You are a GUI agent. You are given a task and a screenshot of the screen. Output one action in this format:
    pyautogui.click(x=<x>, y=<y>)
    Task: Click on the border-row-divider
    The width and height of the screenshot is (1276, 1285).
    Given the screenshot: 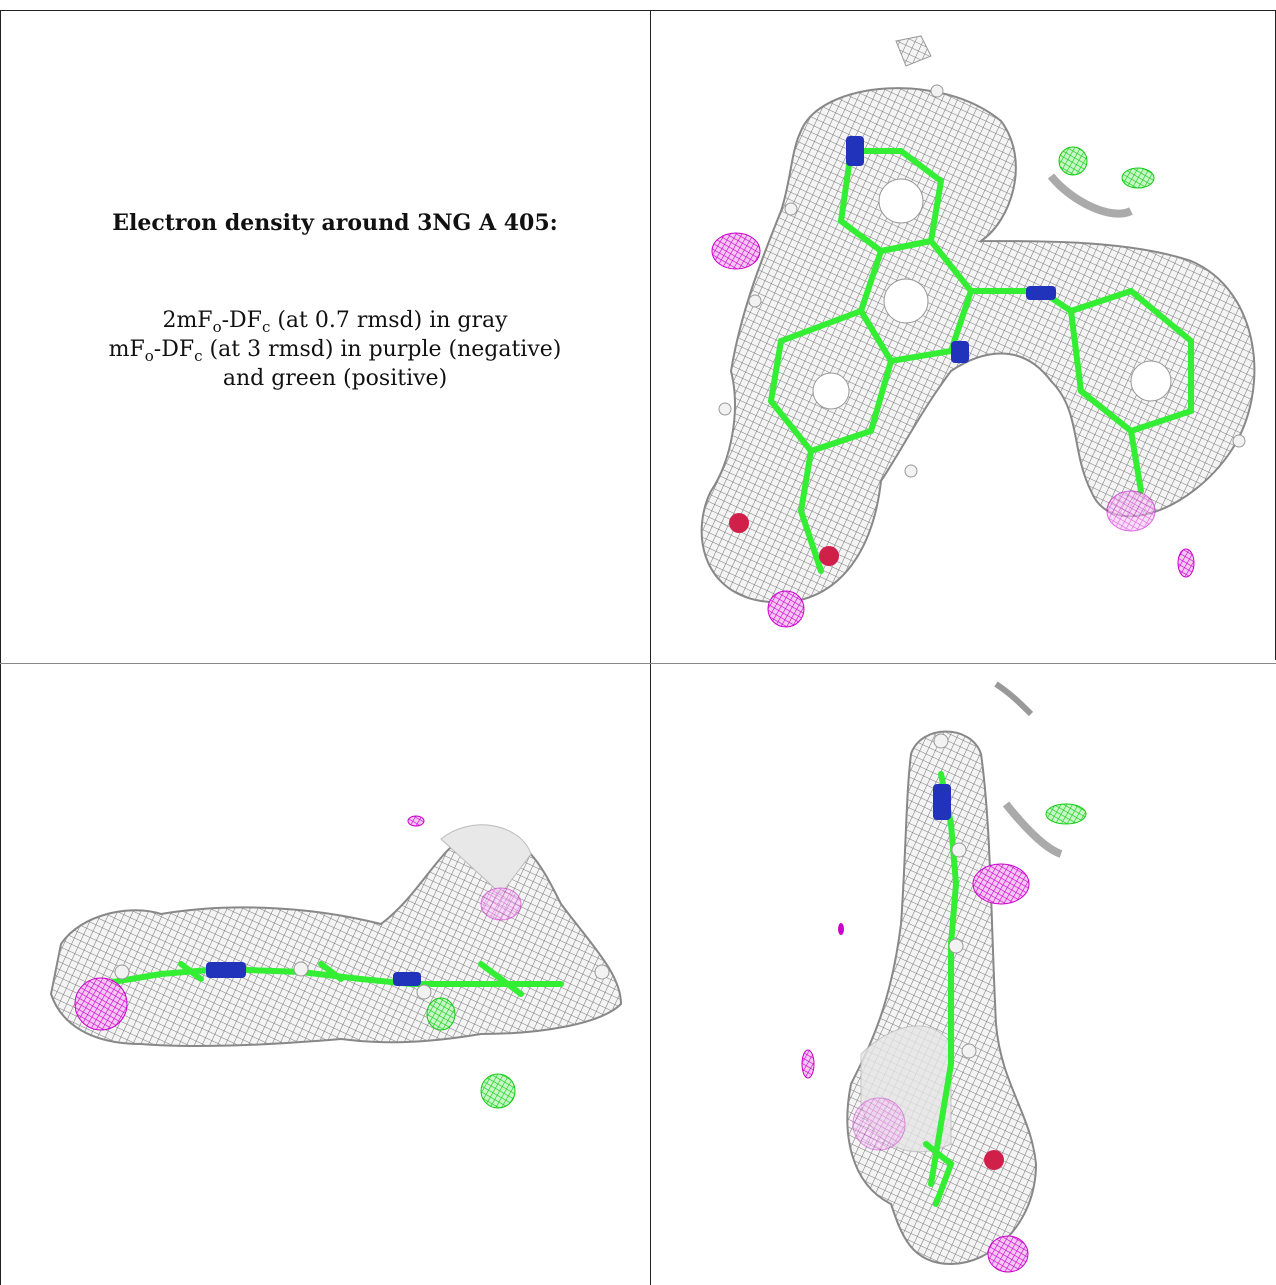 What is the action you would take?
    pyautogui.click(x=638, y=663)
    